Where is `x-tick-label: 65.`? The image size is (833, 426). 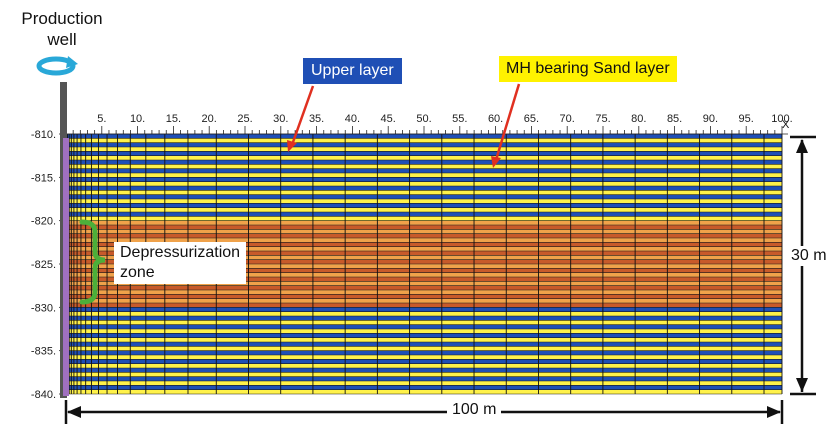
x-tick-label: 65. is located at coordinates (531, 119).